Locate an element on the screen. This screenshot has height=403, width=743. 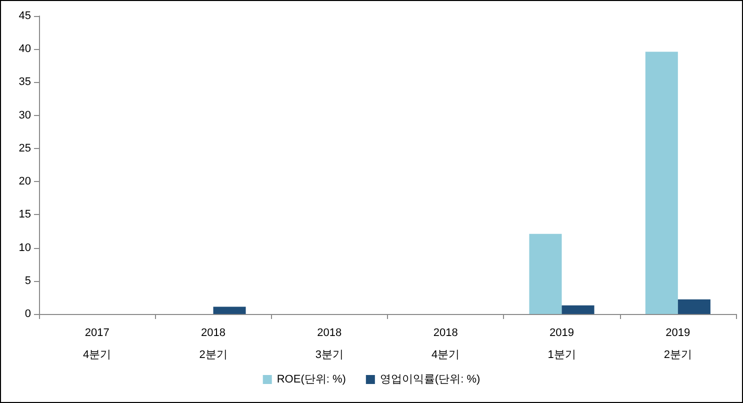
y-tick-label: 25 is located at coordinates (24, 148).